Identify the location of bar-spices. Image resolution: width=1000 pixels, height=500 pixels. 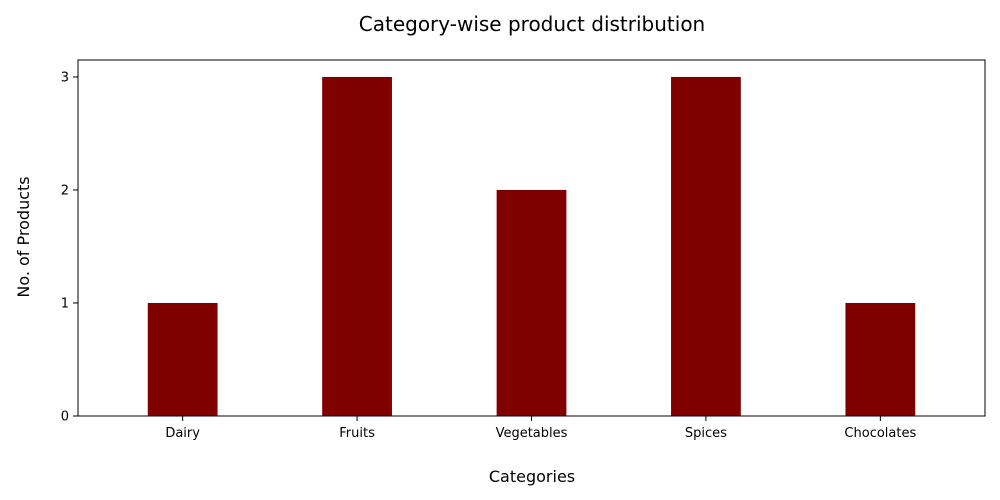
(706, 246).